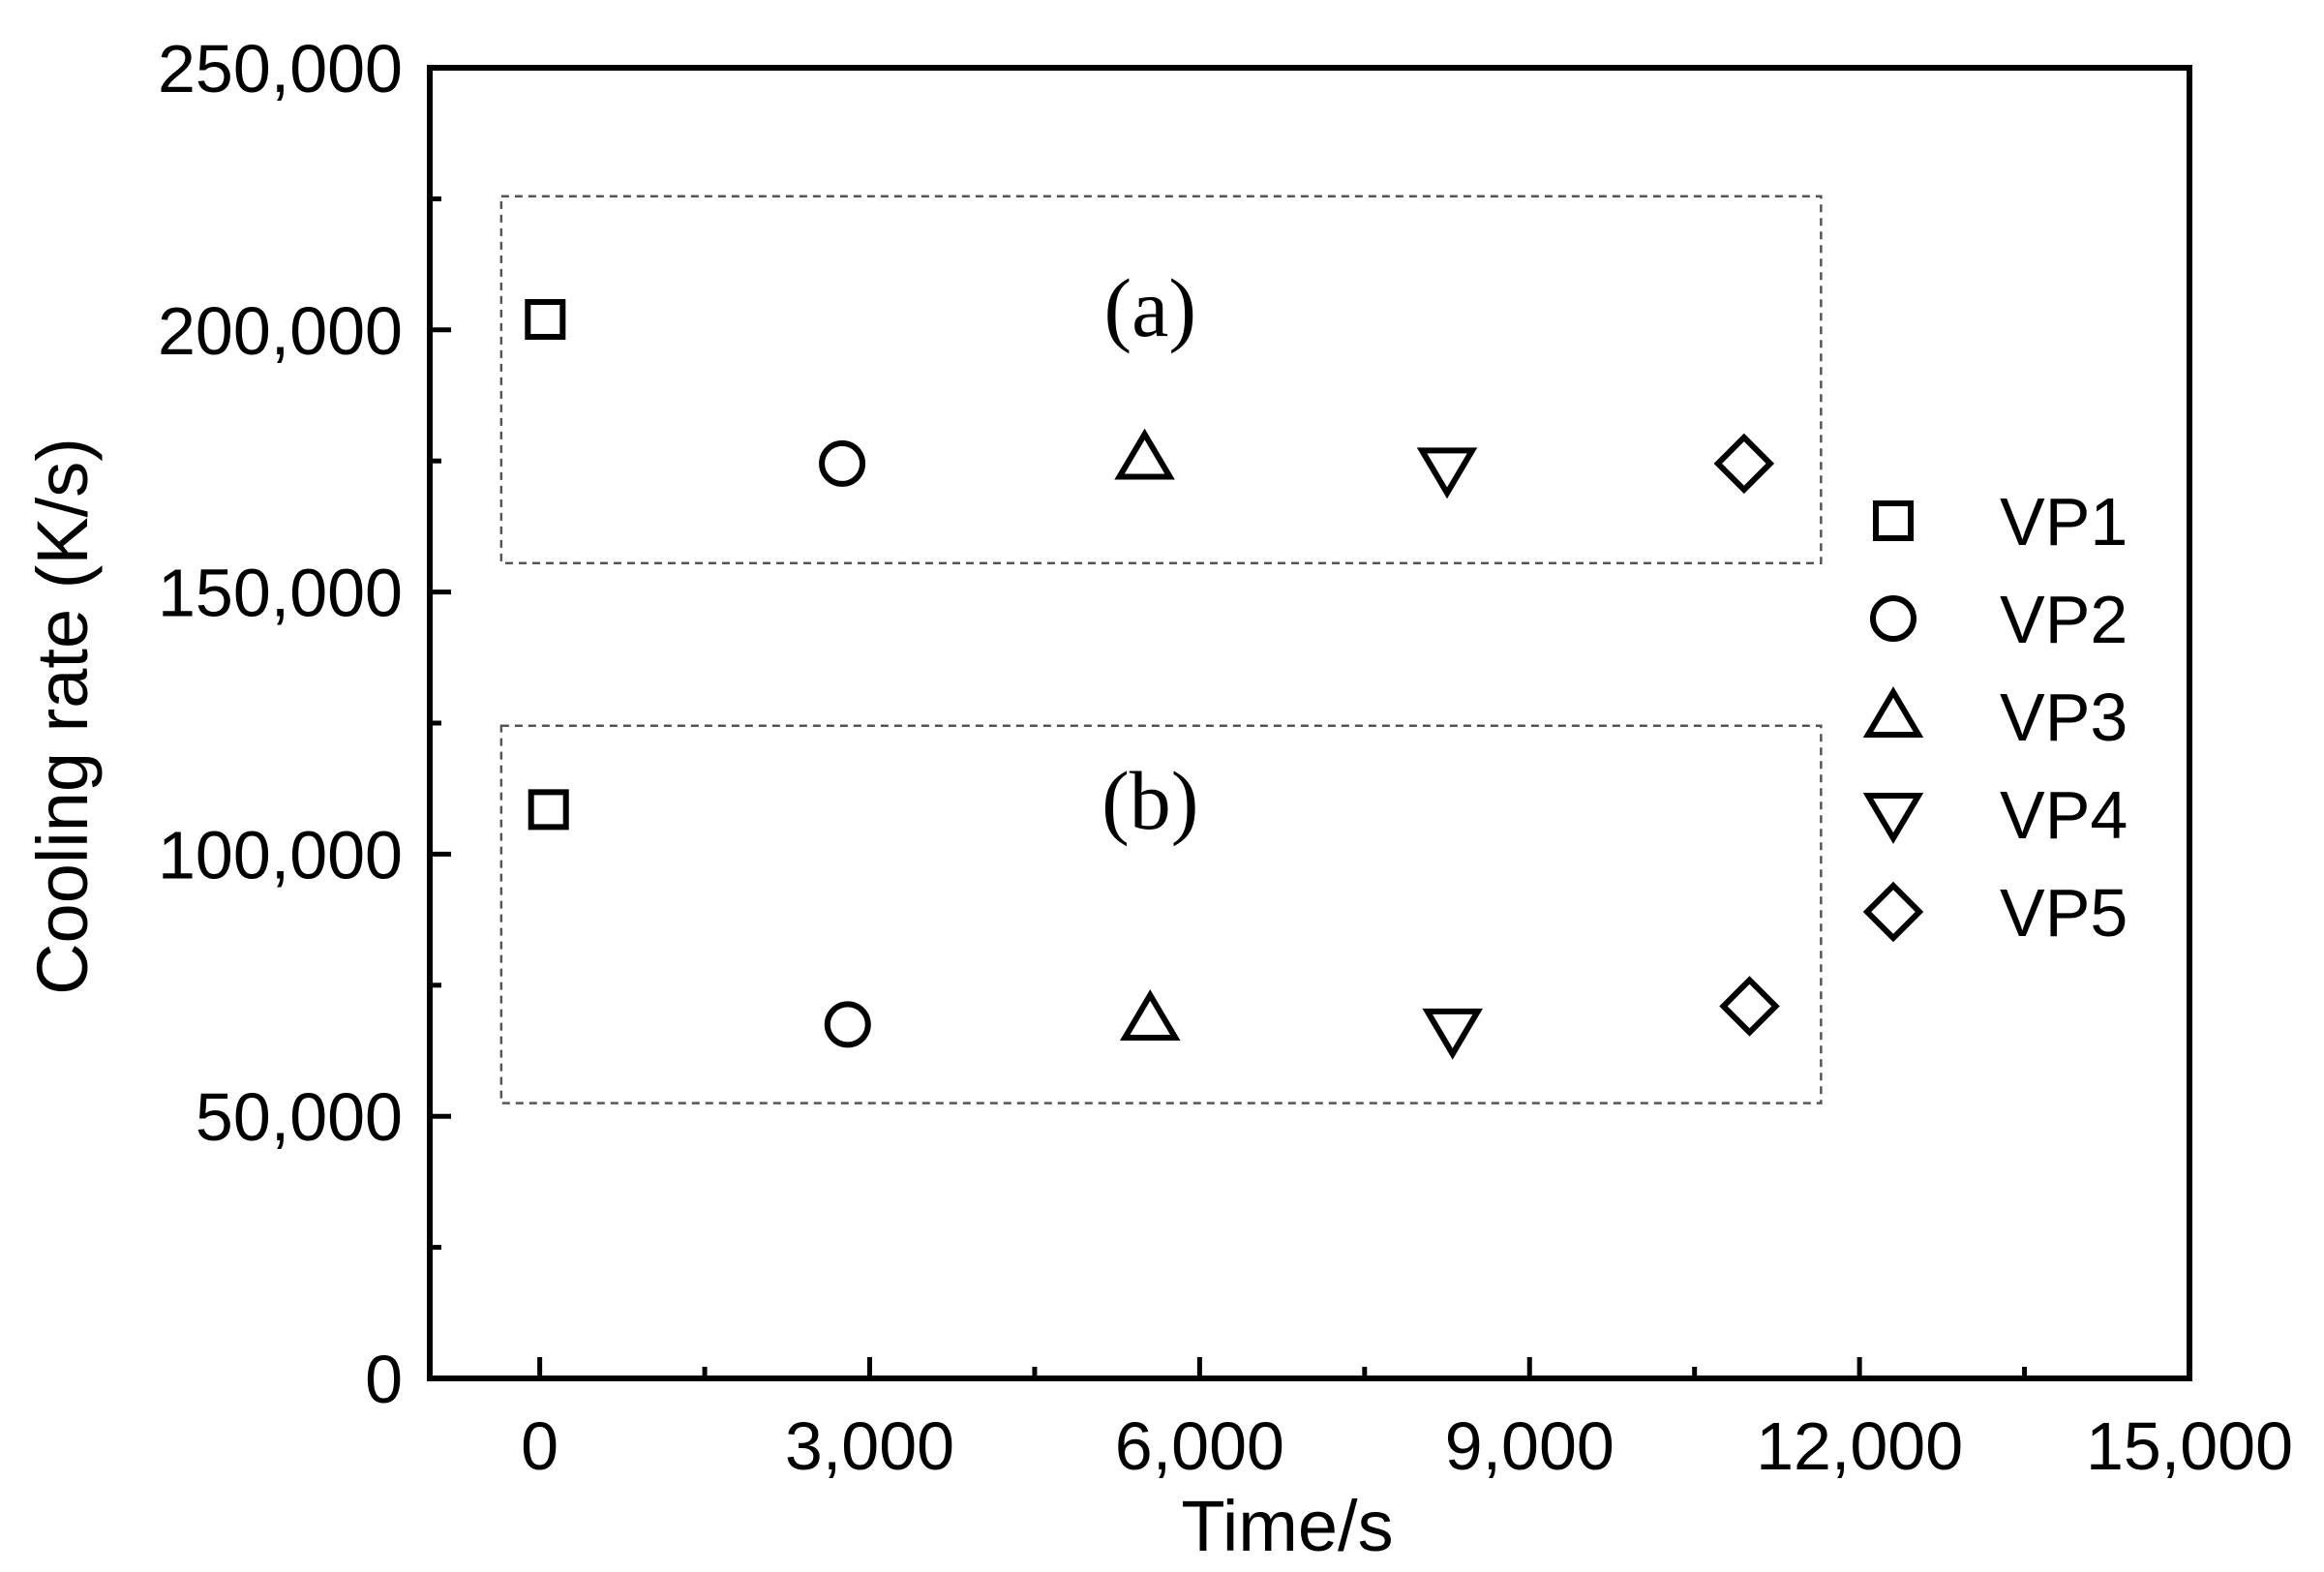  What do you see at coordinates (1859, 1446) in the screenshot?
I see `x-tick-label: 12,000` at bounding box center [1859, 1446].